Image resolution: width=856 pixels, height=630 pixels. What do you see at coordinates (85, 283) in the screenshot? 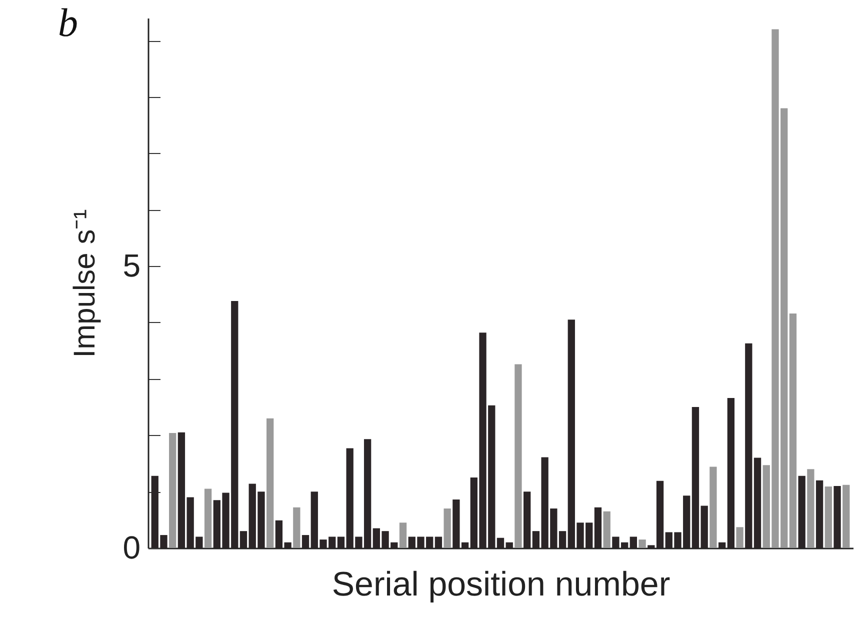
I see `y-axis-title: Impulse s⁻¹` at bounding box center [85, 283].